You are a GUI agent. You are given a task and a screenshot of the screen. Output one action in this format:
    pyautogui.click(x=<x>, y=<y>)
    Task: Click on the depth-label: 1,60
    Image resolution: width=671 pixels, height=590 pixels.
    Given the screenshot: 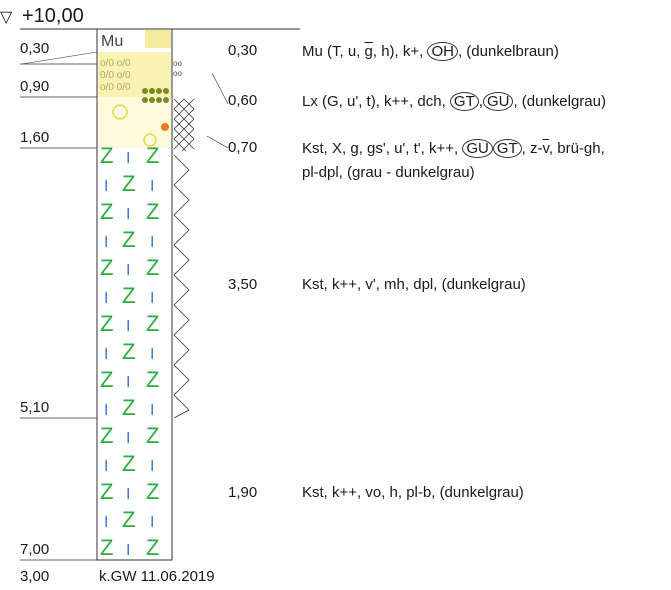 What is the action you would take?
    pyautogui.click(x=35, y=137)
    